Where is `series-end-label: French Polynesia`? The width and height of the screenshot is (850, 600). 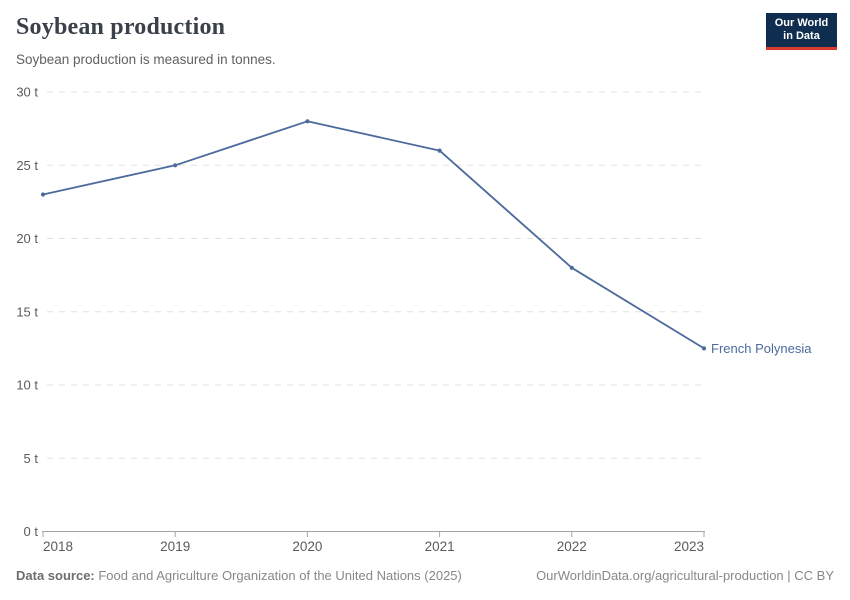
series-end-label: French Polynesia is located at coordinates (761, 348).